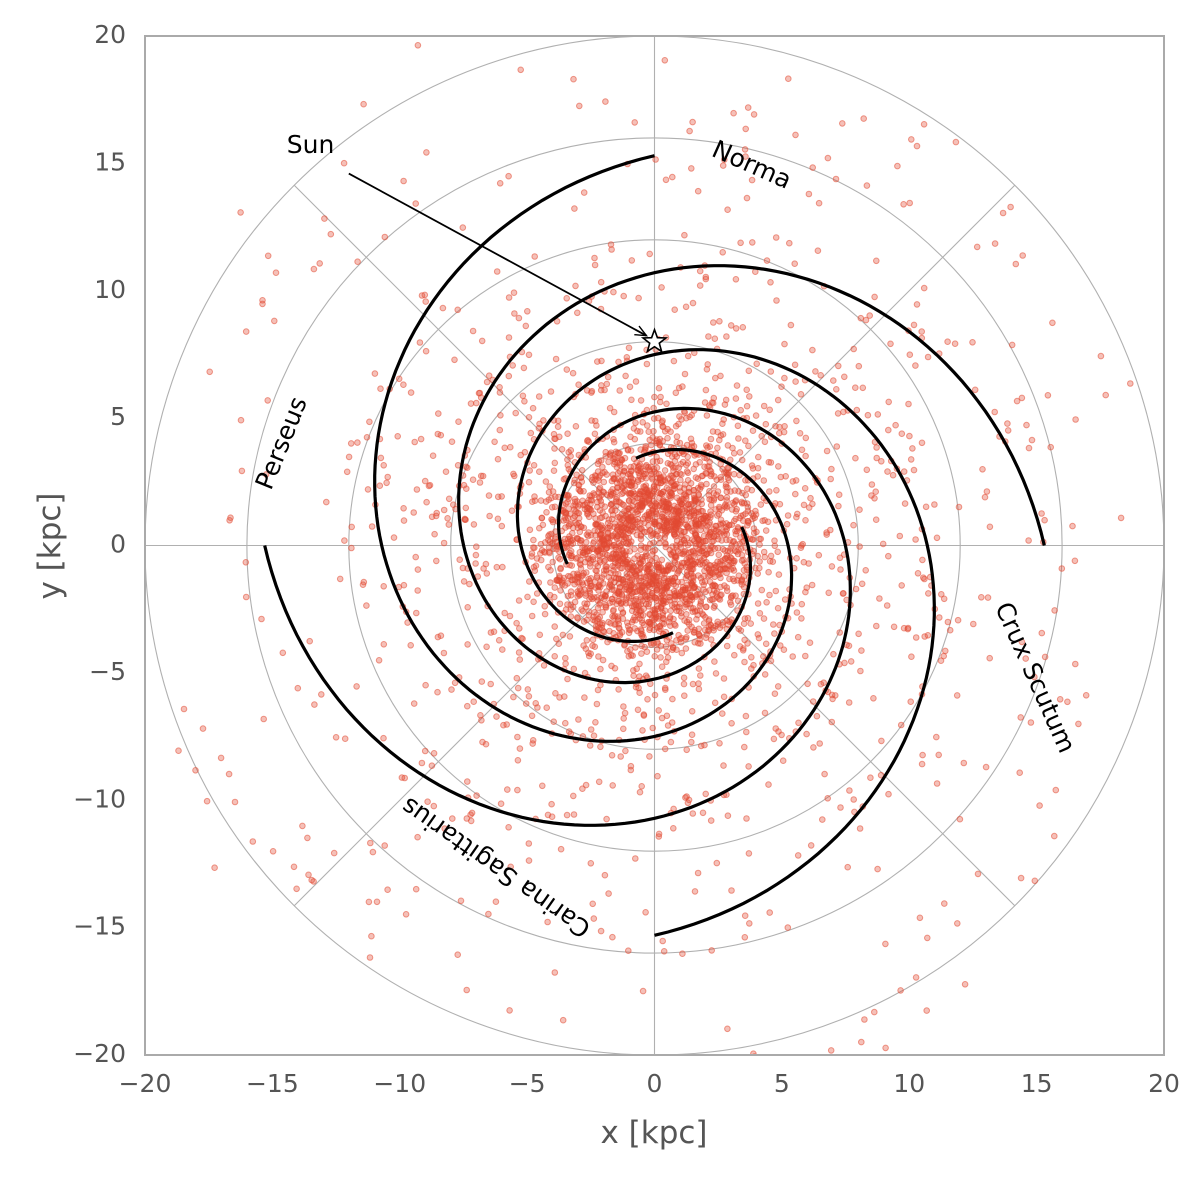 The width and height of the screenshot is (1200, 1200). What do you see at coordinates (145, 1083) in the screenshot?
I see `x-tick-label: −20` at bounding box center [145, 1083].